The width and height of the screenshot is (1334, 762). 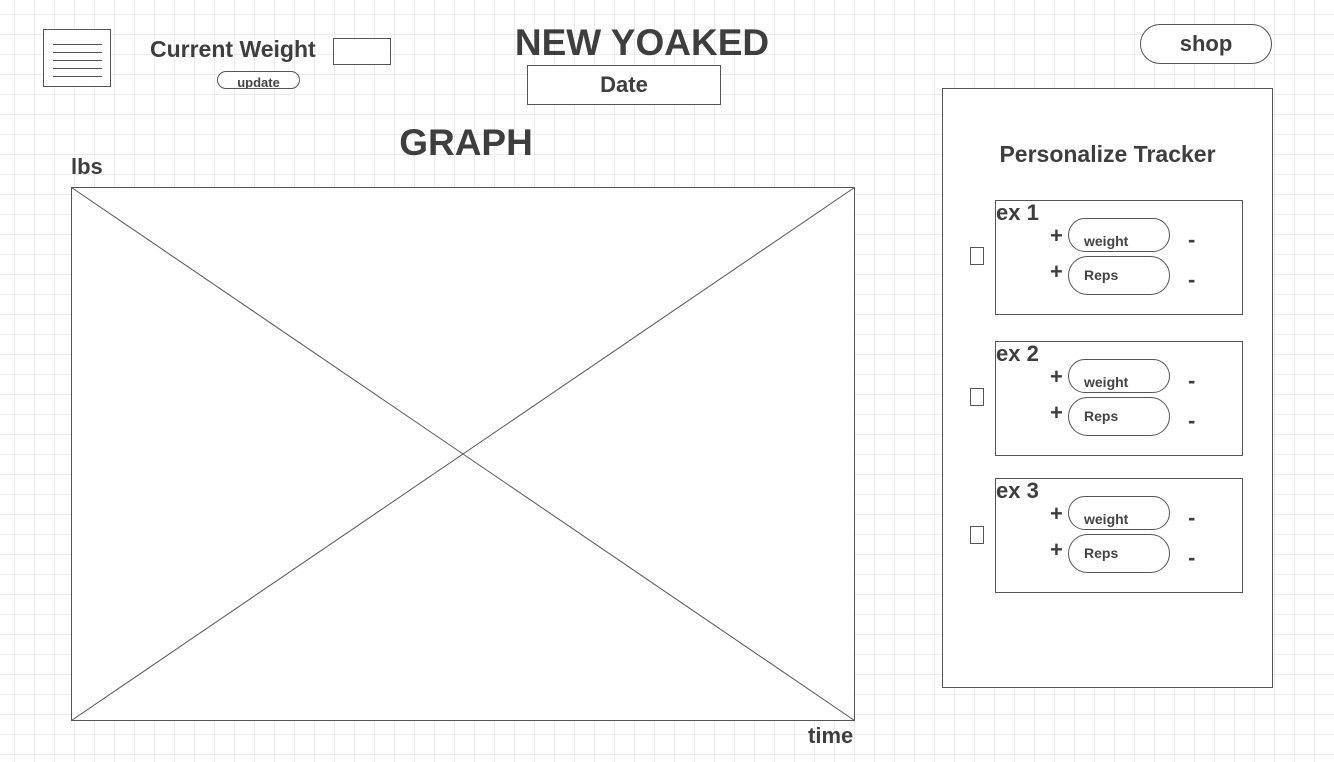 What do you see at coordinates (642, 42) in the screenshot?
I see `app-title: NEW YOAKED` at bounding box center [642, 42].